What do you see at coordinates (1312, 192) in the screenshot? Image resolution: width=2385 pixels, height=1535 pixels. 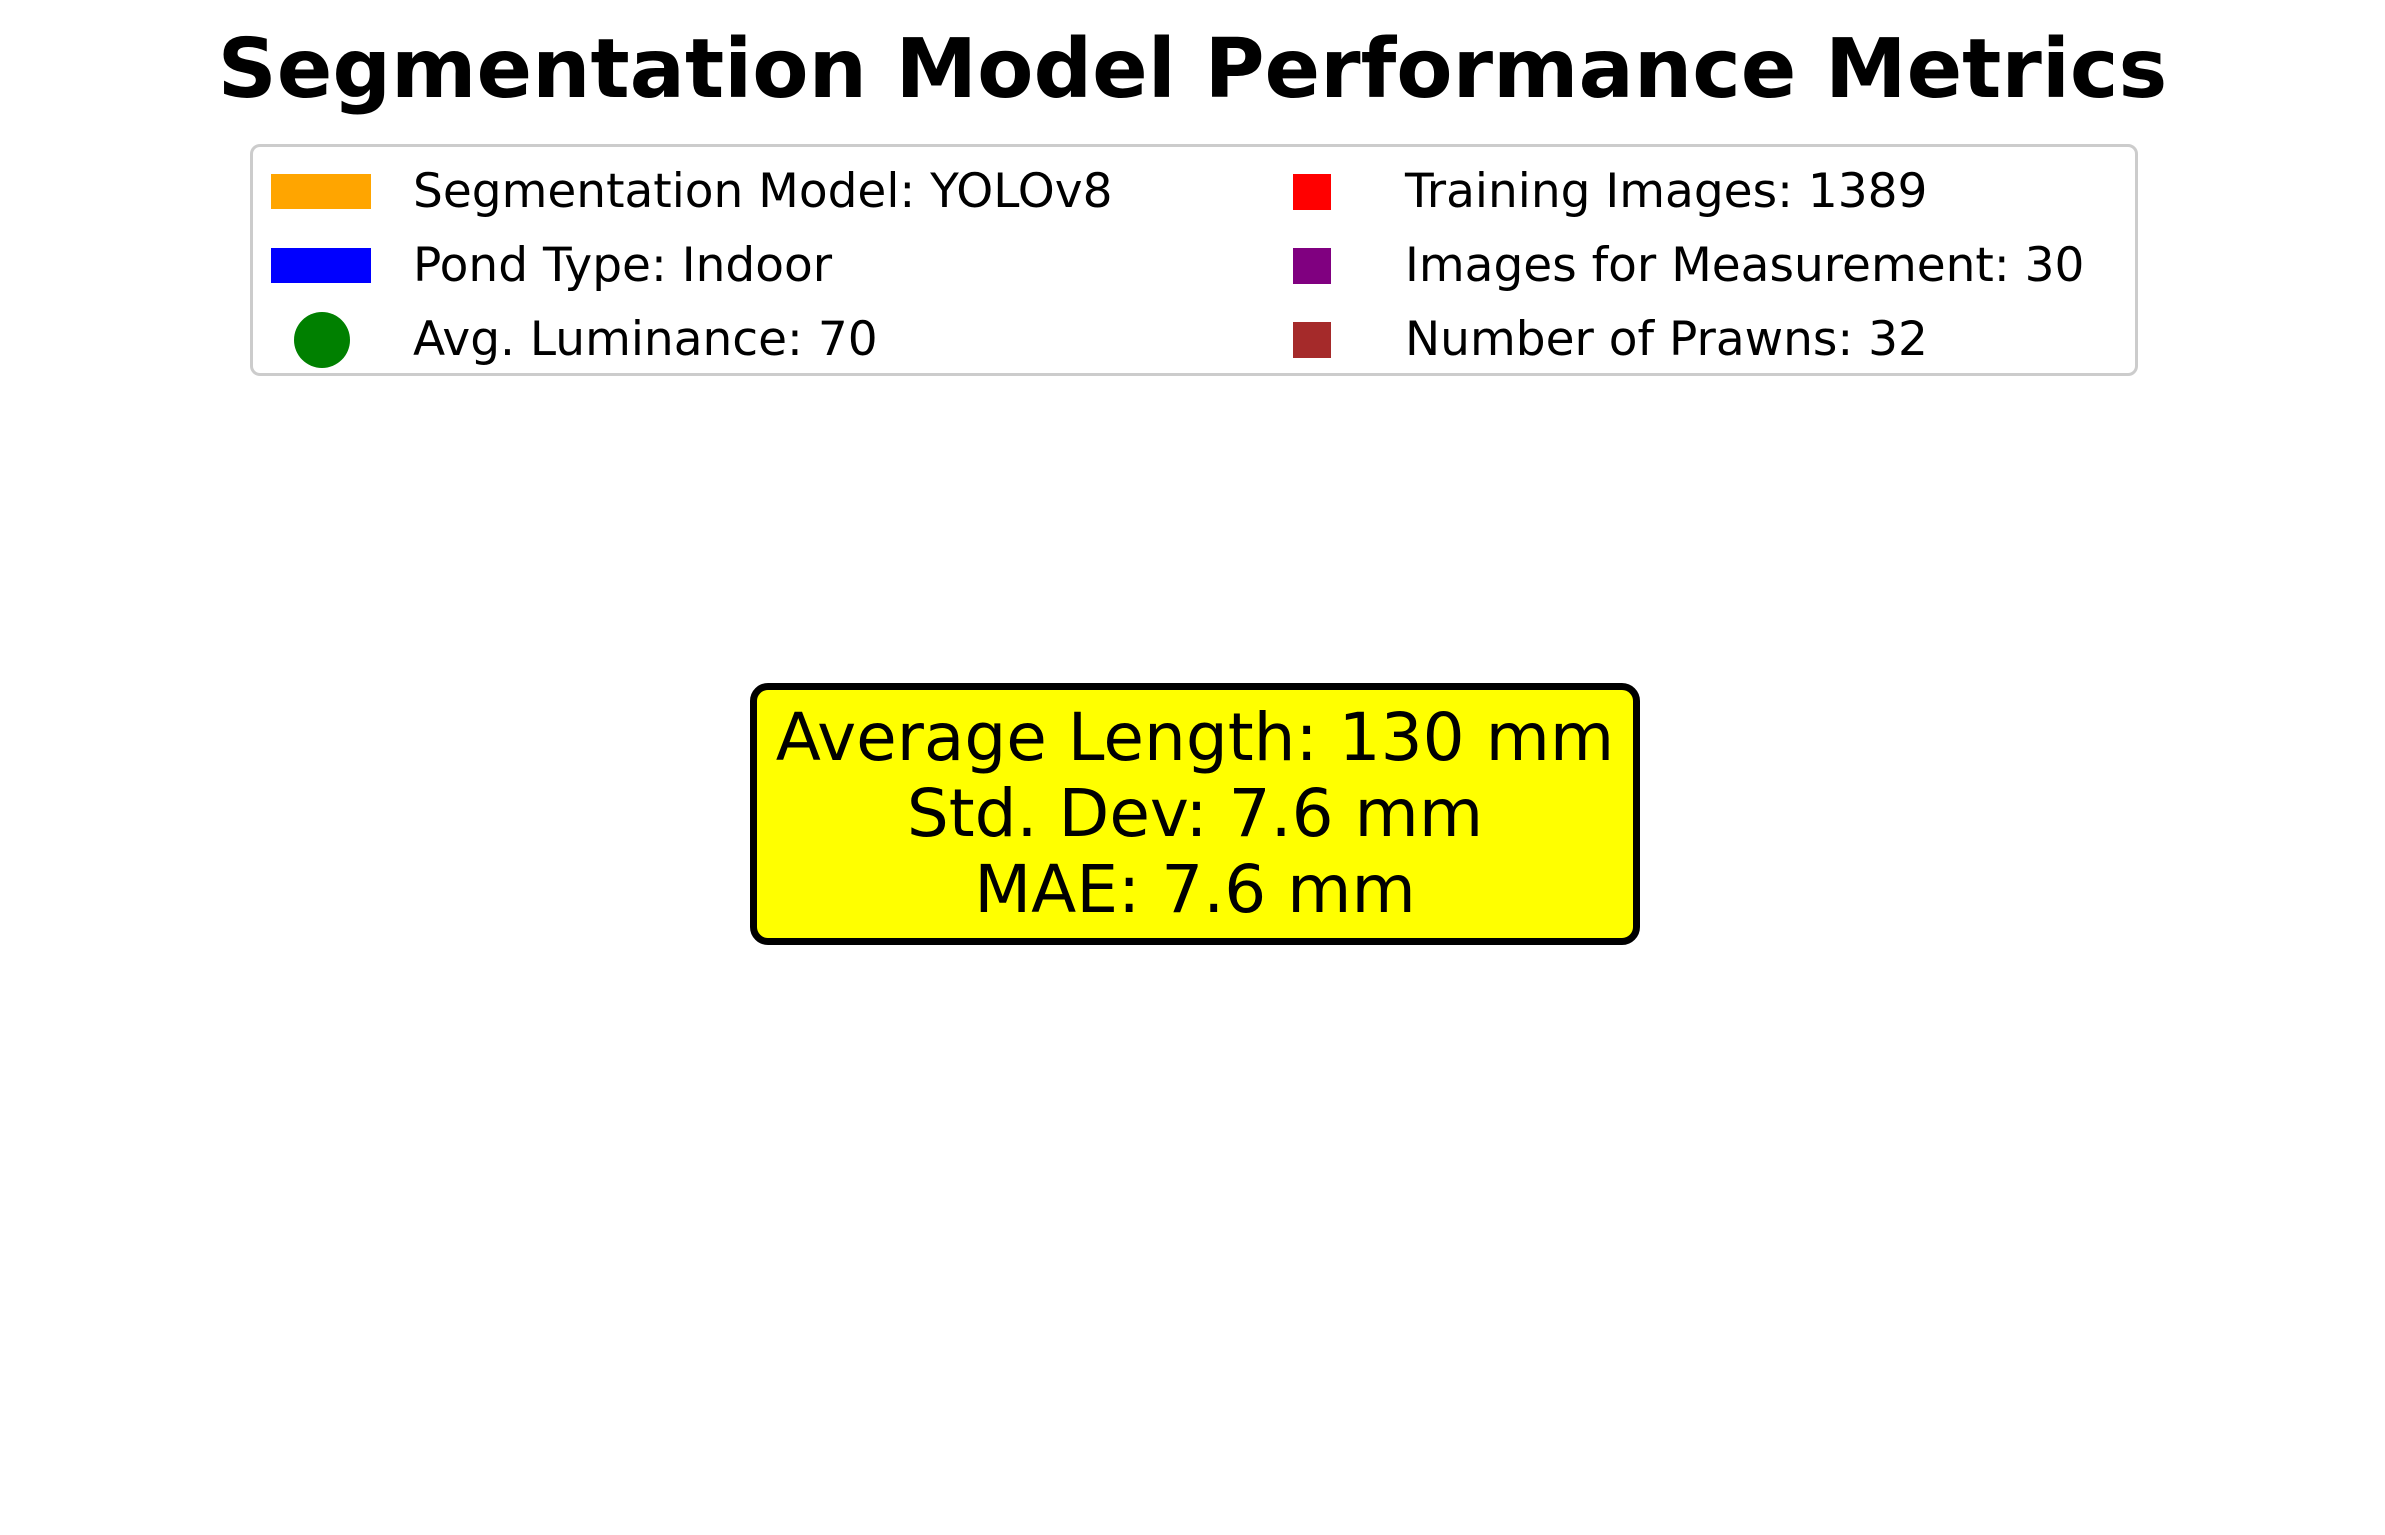 I see `legend-marker-red-square` at bounding box center [1312, 192].